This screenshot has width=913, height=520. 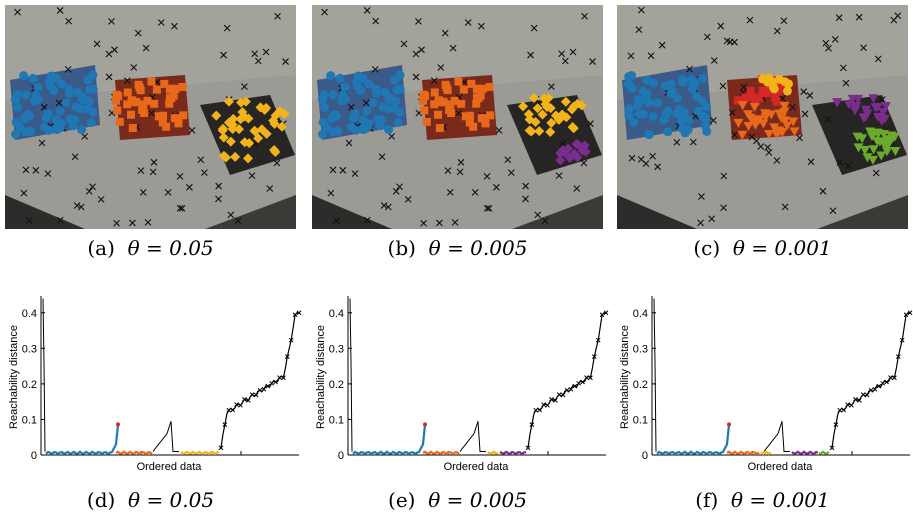 What do you see at coordinates (513, 453) in the screenshot?
I see `cluster-segment-purple` at bounding box center [513, 453].